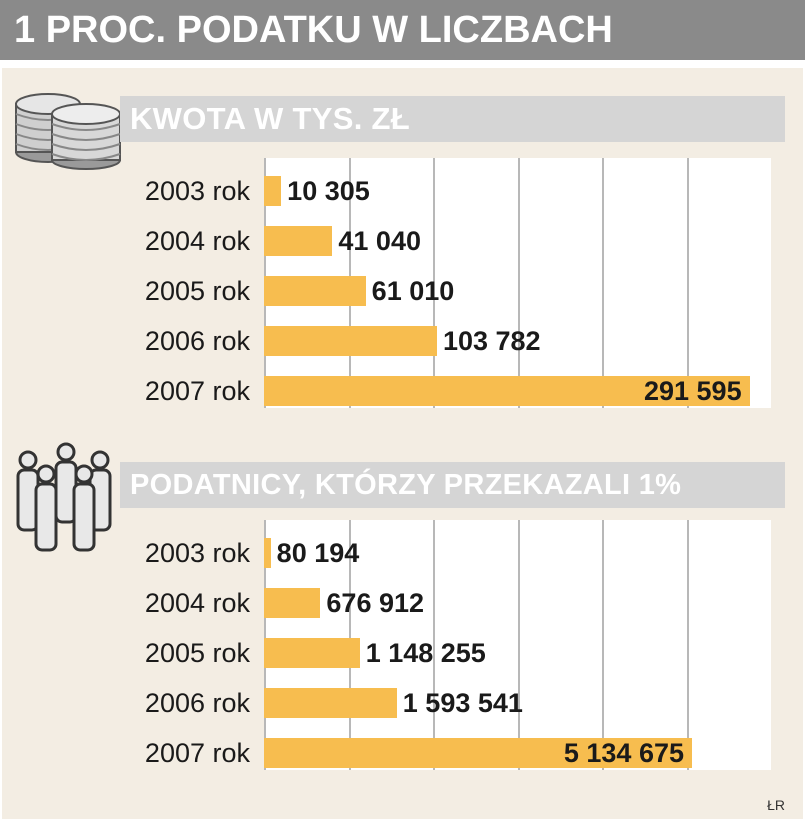  Describe the element at coordinates (328, 191) in the screenshot. I see `data-label: 10 305` at that location.